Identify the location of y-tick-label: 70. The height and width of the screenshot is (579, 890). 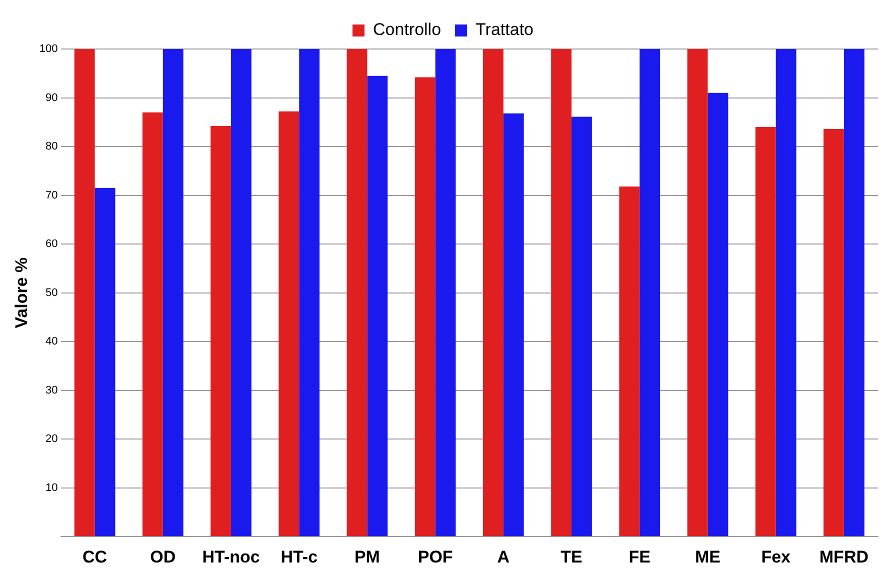
(52, 195).